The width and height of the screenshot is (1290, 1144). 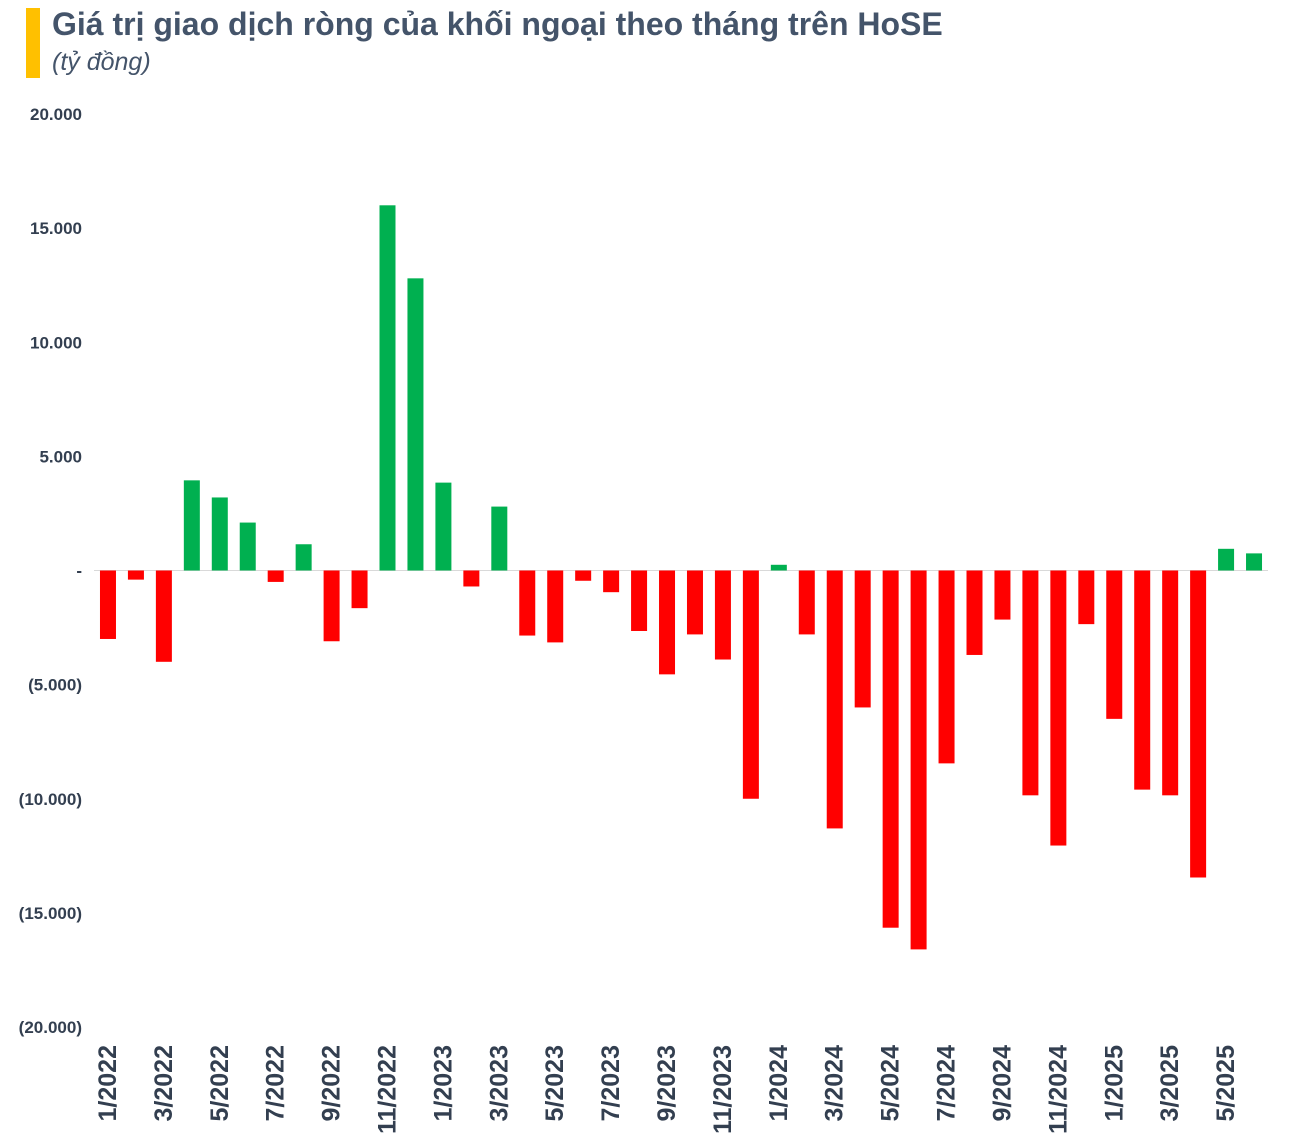 I want to click on x-tick-label: 5/2024, so click(x=891, y=1083).